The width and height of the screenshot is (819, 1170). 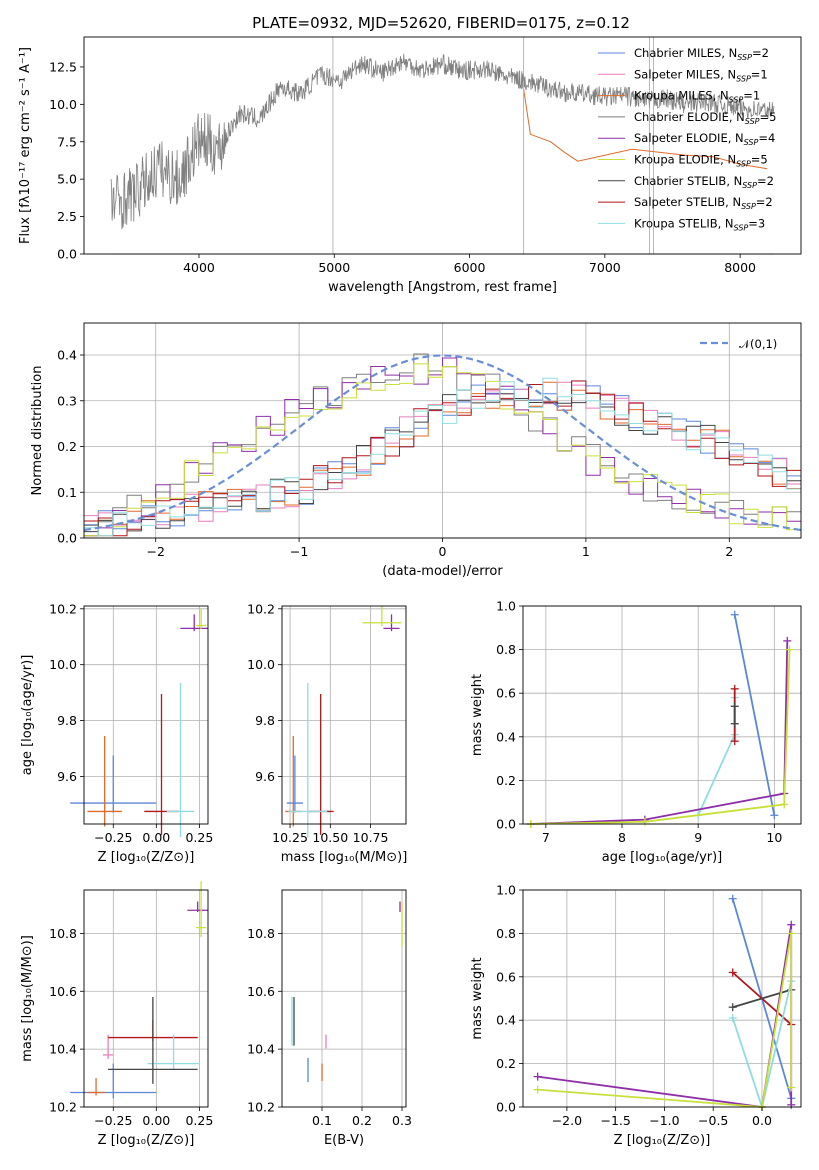 I want to click on weight-line-chabrier_miles, so click(x=754, y=715).